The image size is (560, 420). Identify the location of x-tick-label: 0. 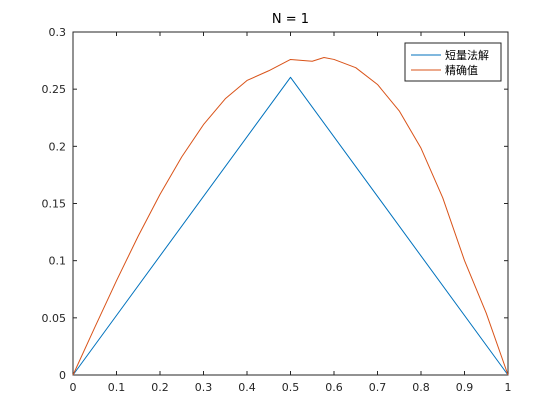
(73, 387).